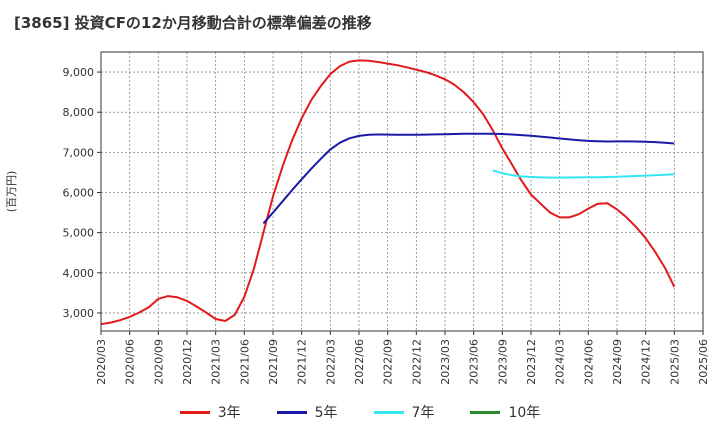 The height and width of the screenshot is (440, 720). Describe the element at coordinates (229, 413) in the screenshot. I see `legend-label: 3年` at that location.